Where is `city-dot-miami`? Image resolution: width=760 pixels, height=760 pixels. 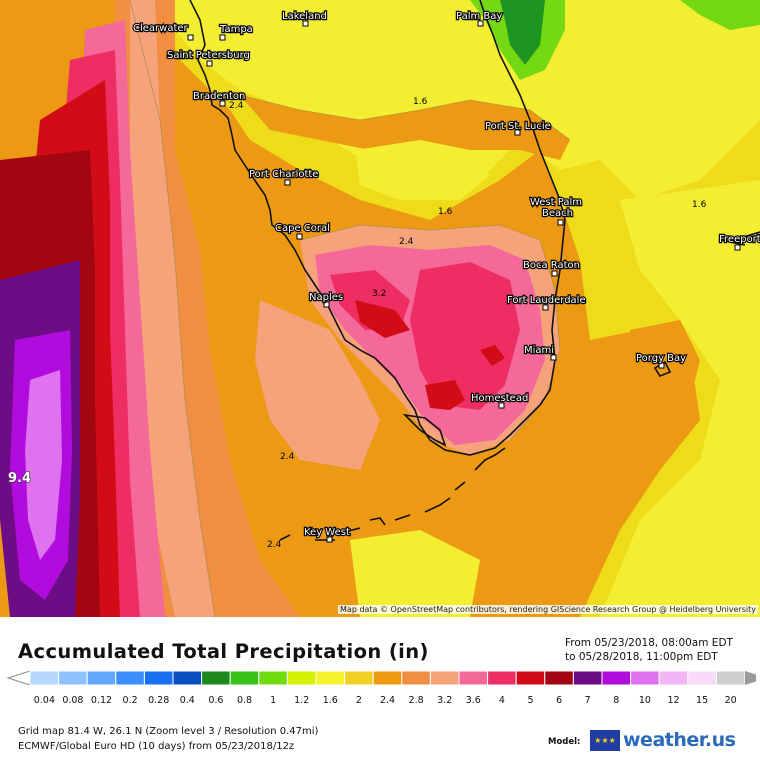 city-dot-miami is located at coordinates (553, 357).